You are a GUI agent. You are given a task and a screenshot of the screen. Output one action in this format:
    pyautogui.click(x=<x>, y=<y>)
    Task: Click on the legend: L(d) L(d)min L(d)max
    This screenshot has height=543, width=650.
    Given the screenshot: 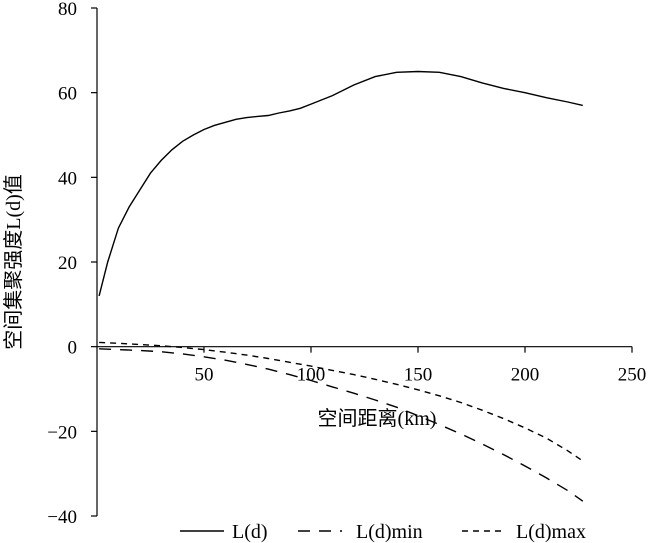 What is the action you would take?
    pyautogui.click(x=383, y=532)
    